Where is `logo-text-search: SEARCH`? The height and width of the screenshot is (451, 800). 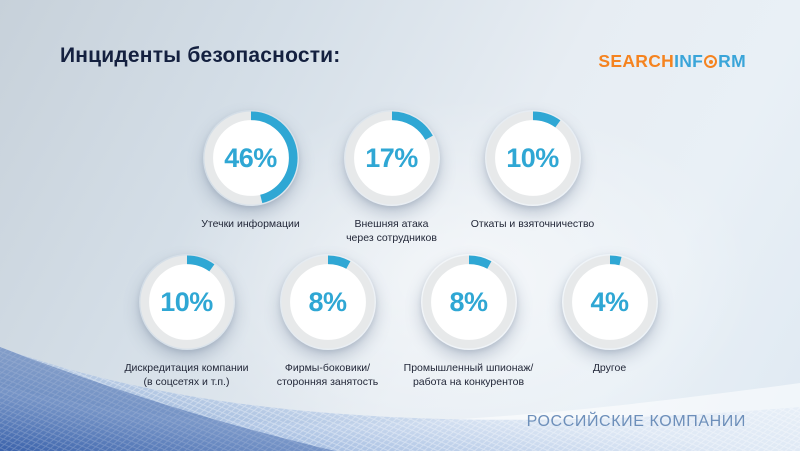 logo-text-search: SEARCH is located at coordinates (636, 61).